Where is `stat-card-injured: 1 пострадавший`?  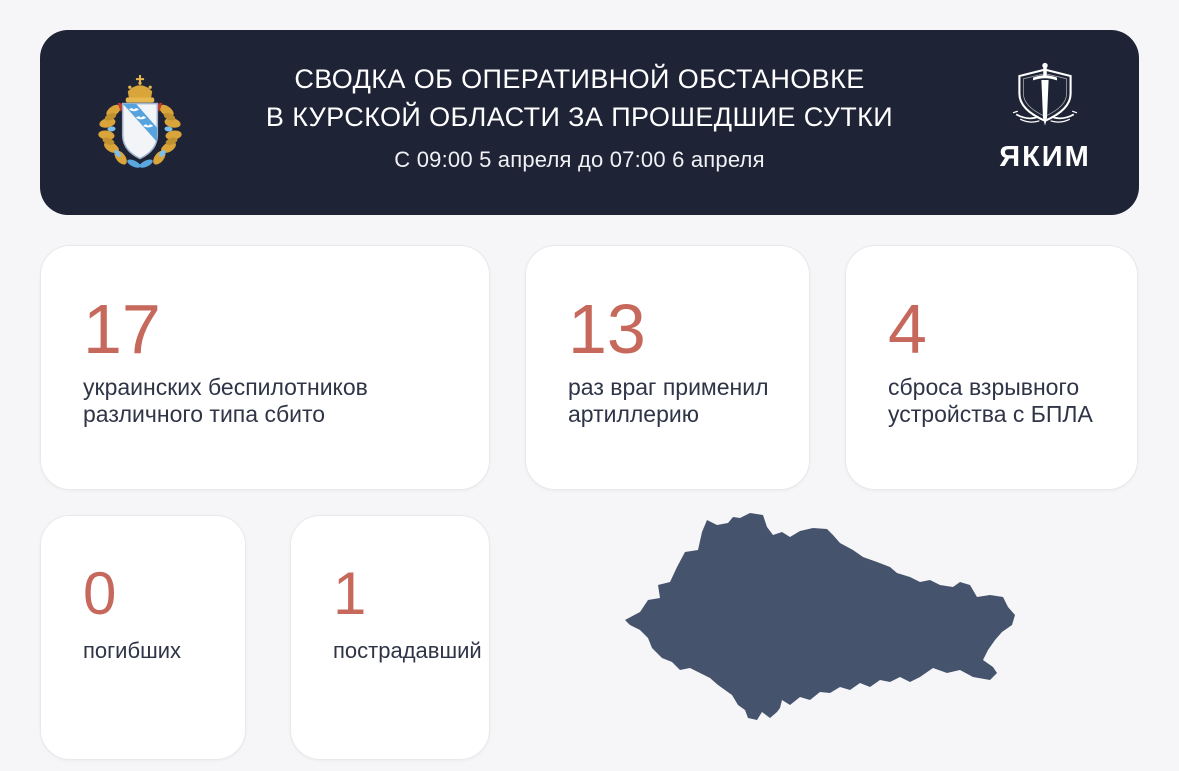 stat-card-injured: 1 пострадавший is located at coordinates (390, 637).